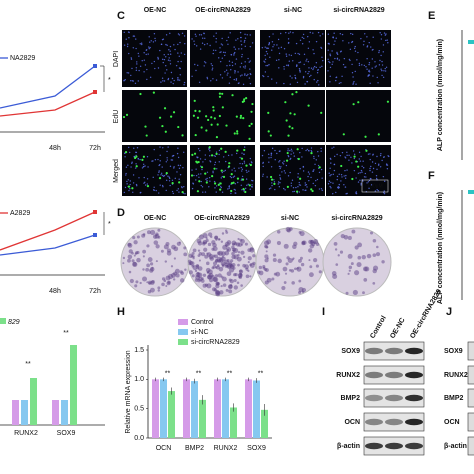  What do you see at coordinates (350, 351) in the screenshot?
I see `row-label: SOX9` at bounding box center [350, 351].